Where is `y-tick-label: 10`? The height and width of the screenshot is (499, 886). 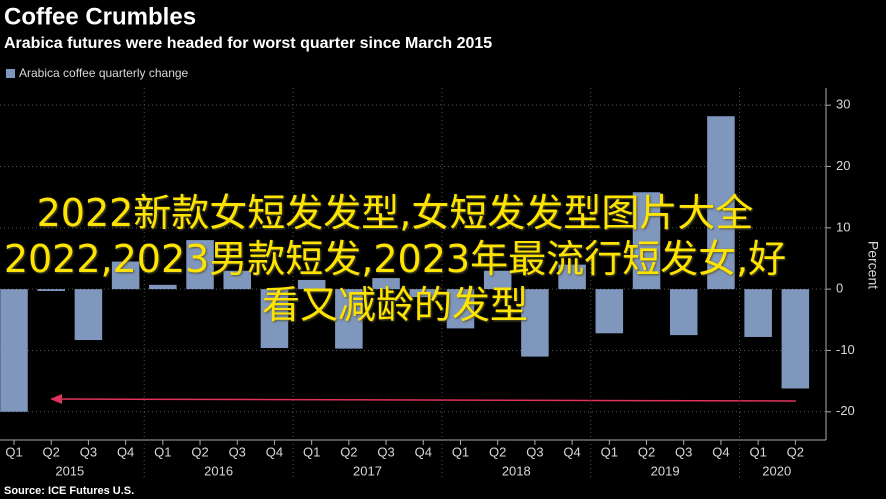 y-tick-label: 10 is located at coordinates (843, 226).